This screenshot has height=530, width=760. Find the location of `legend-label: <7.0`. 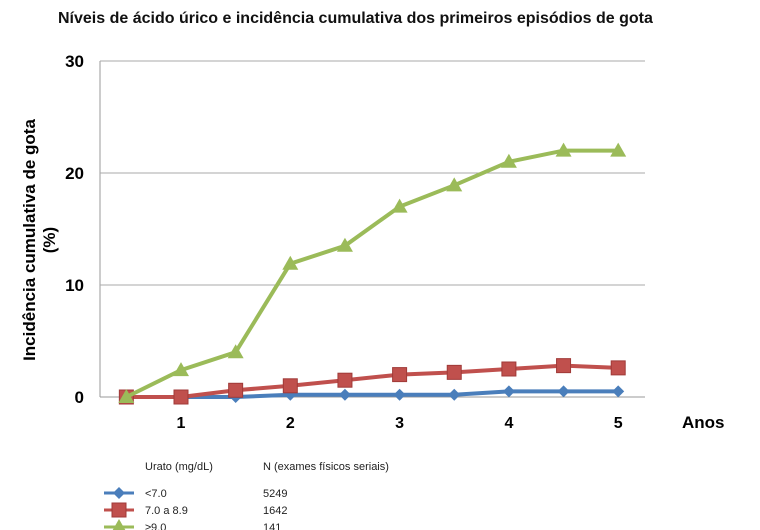

legend-label: <7.0 is located at coordinates (156, 494).